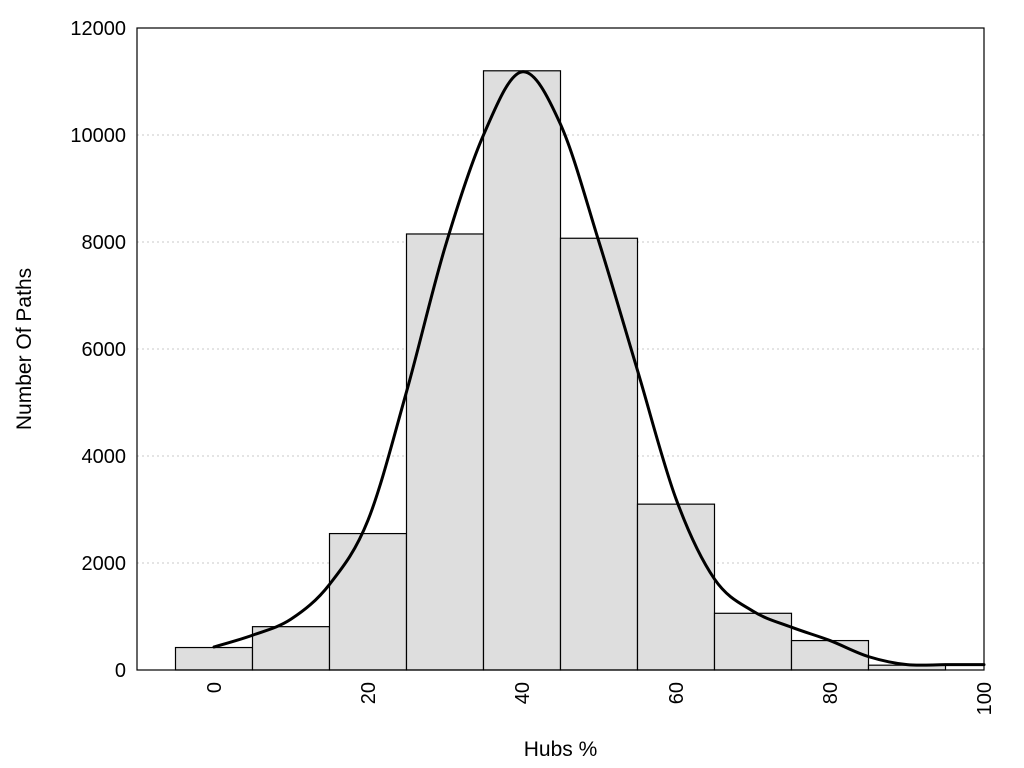 The image size is (1024, 768). Describe the element at coordinates (104, 350) in the screenshot. I see `y-tick-label: 6000` at that location.